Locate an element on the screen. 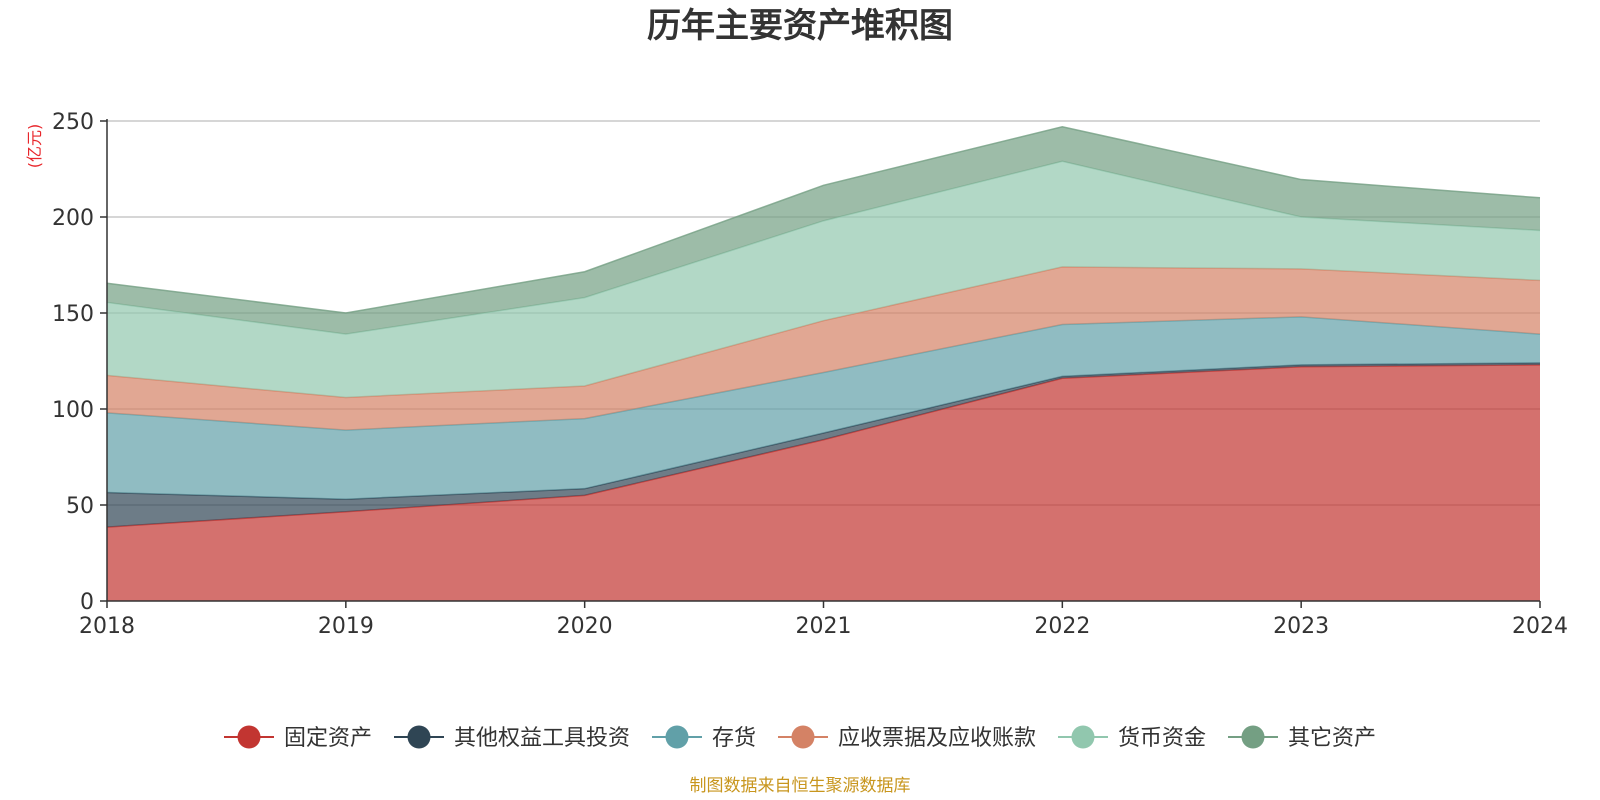 This screenshot has height=800, width=1600. legend-item-3: 应收票据及应收账款 is located at coordinates (907, 738).